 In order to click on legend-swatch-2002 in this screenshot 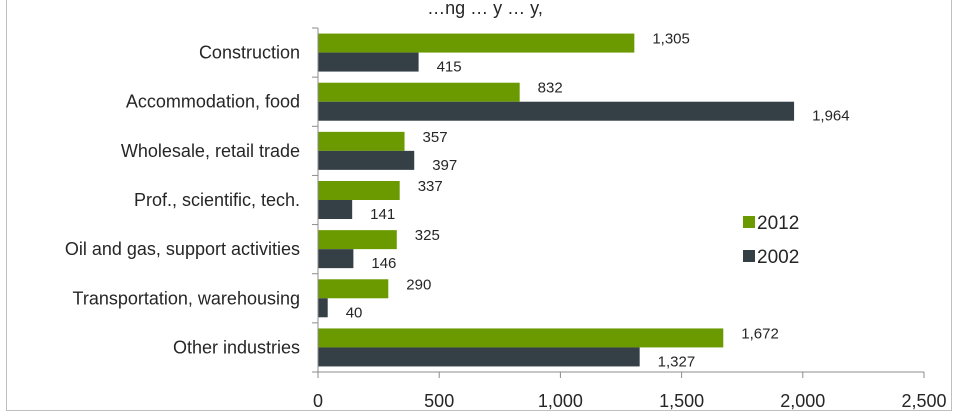, I will do `click(749, 256)`.